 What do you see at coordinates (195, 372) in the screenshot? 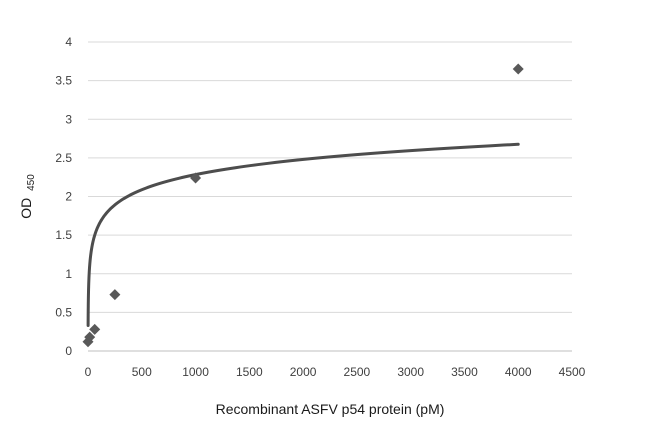
I see `x-tick-label-2: 1000` at bounding box center [195, 372].